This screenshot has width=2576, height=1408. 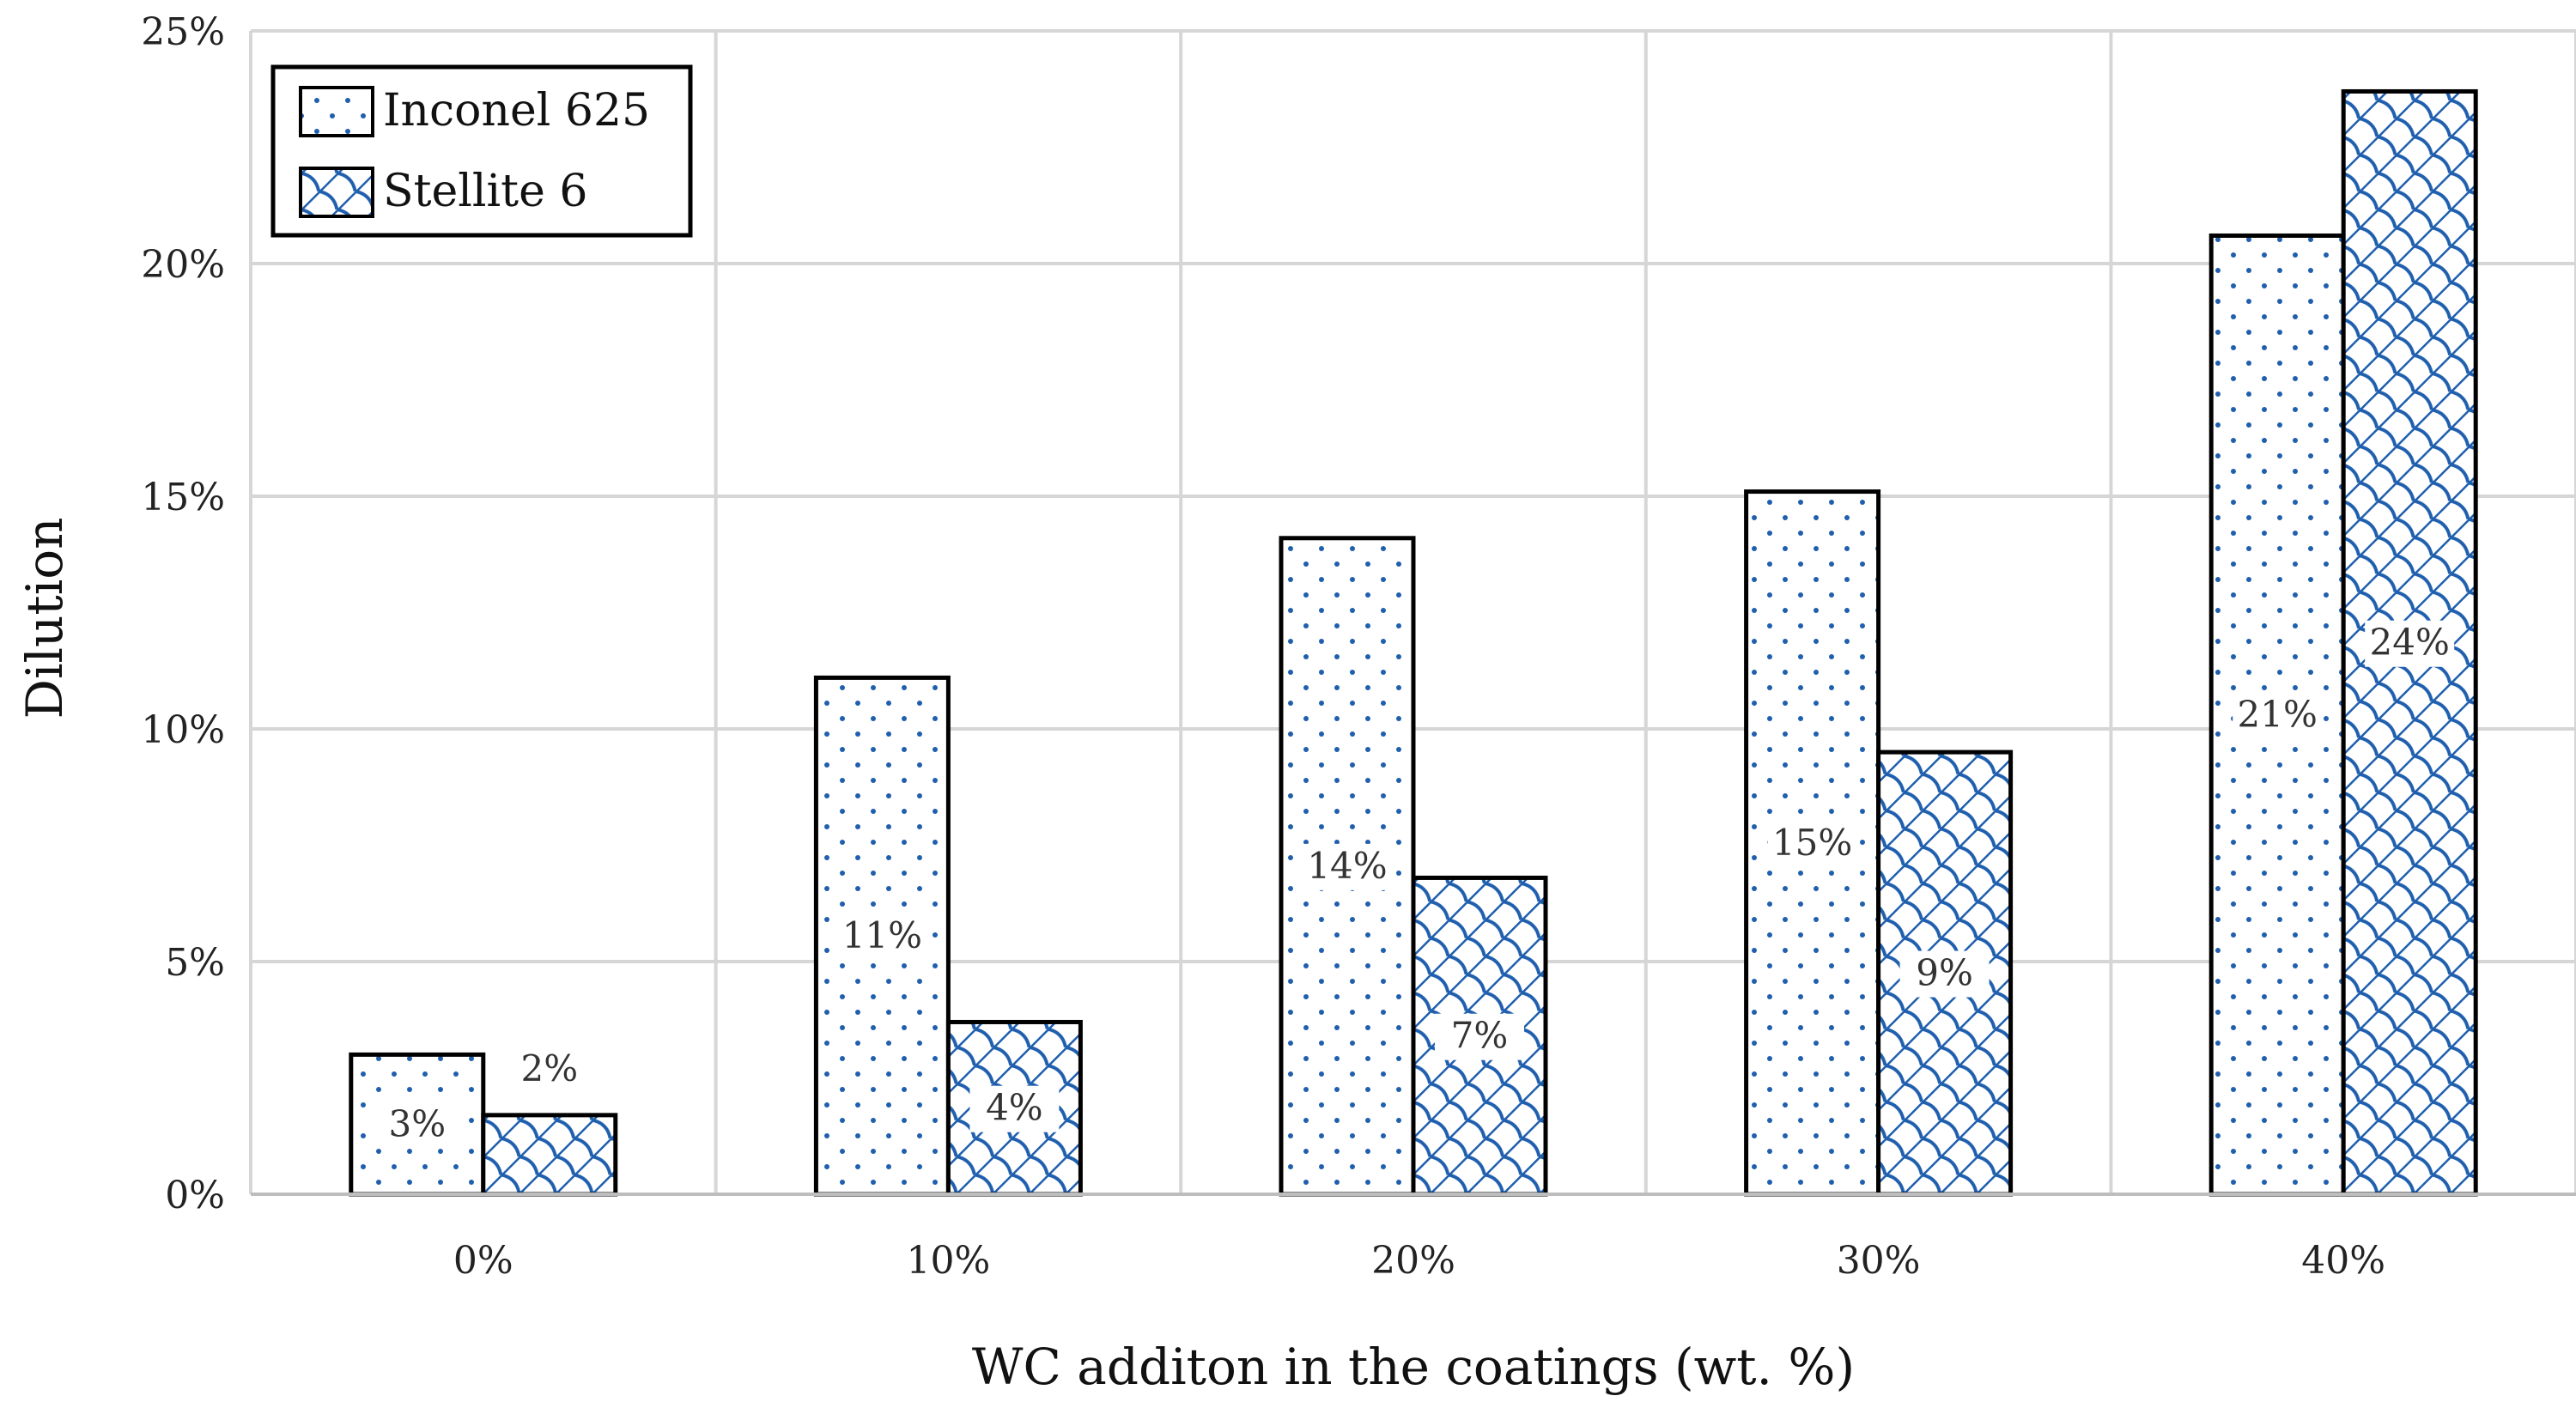 I want to click on legend-label-stellite-6: Stellite 6, so click(x=485, y=191).